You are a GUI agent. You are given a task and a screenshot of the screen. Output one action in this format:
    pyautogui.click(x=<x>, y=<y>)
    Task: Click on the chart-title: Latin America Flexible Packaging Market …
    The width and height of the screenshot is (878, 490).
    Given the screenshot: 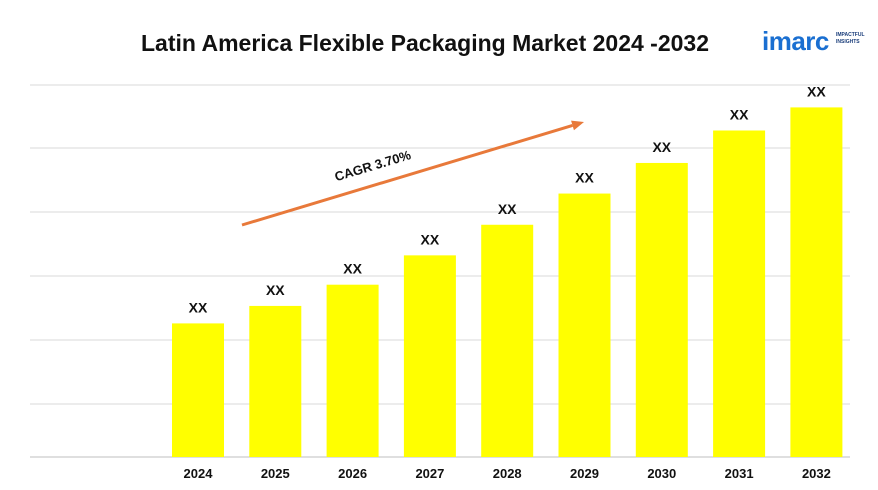 What is the action you would take?
    pyautogui.click(x=425, y=43)
    